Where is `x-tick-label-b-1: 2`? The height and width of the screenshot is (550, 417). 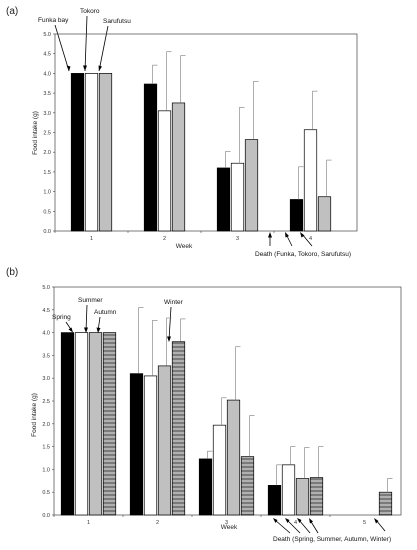 x-tick-label-b-1: 2 is located at coordinates (157, 523).